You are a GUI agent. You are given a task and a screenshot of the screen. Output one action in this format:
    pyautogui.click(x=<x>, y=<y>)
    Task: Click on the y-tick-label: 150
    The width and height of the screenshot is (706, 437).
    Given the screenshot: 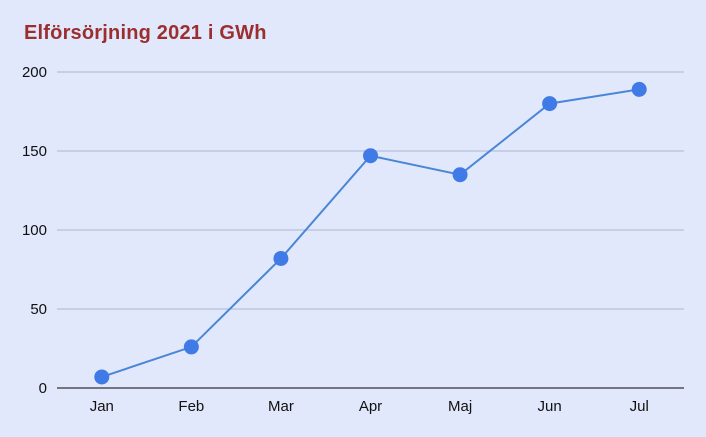 What is the action you would take?
    pyautogui.click(x=34, y=151)
    